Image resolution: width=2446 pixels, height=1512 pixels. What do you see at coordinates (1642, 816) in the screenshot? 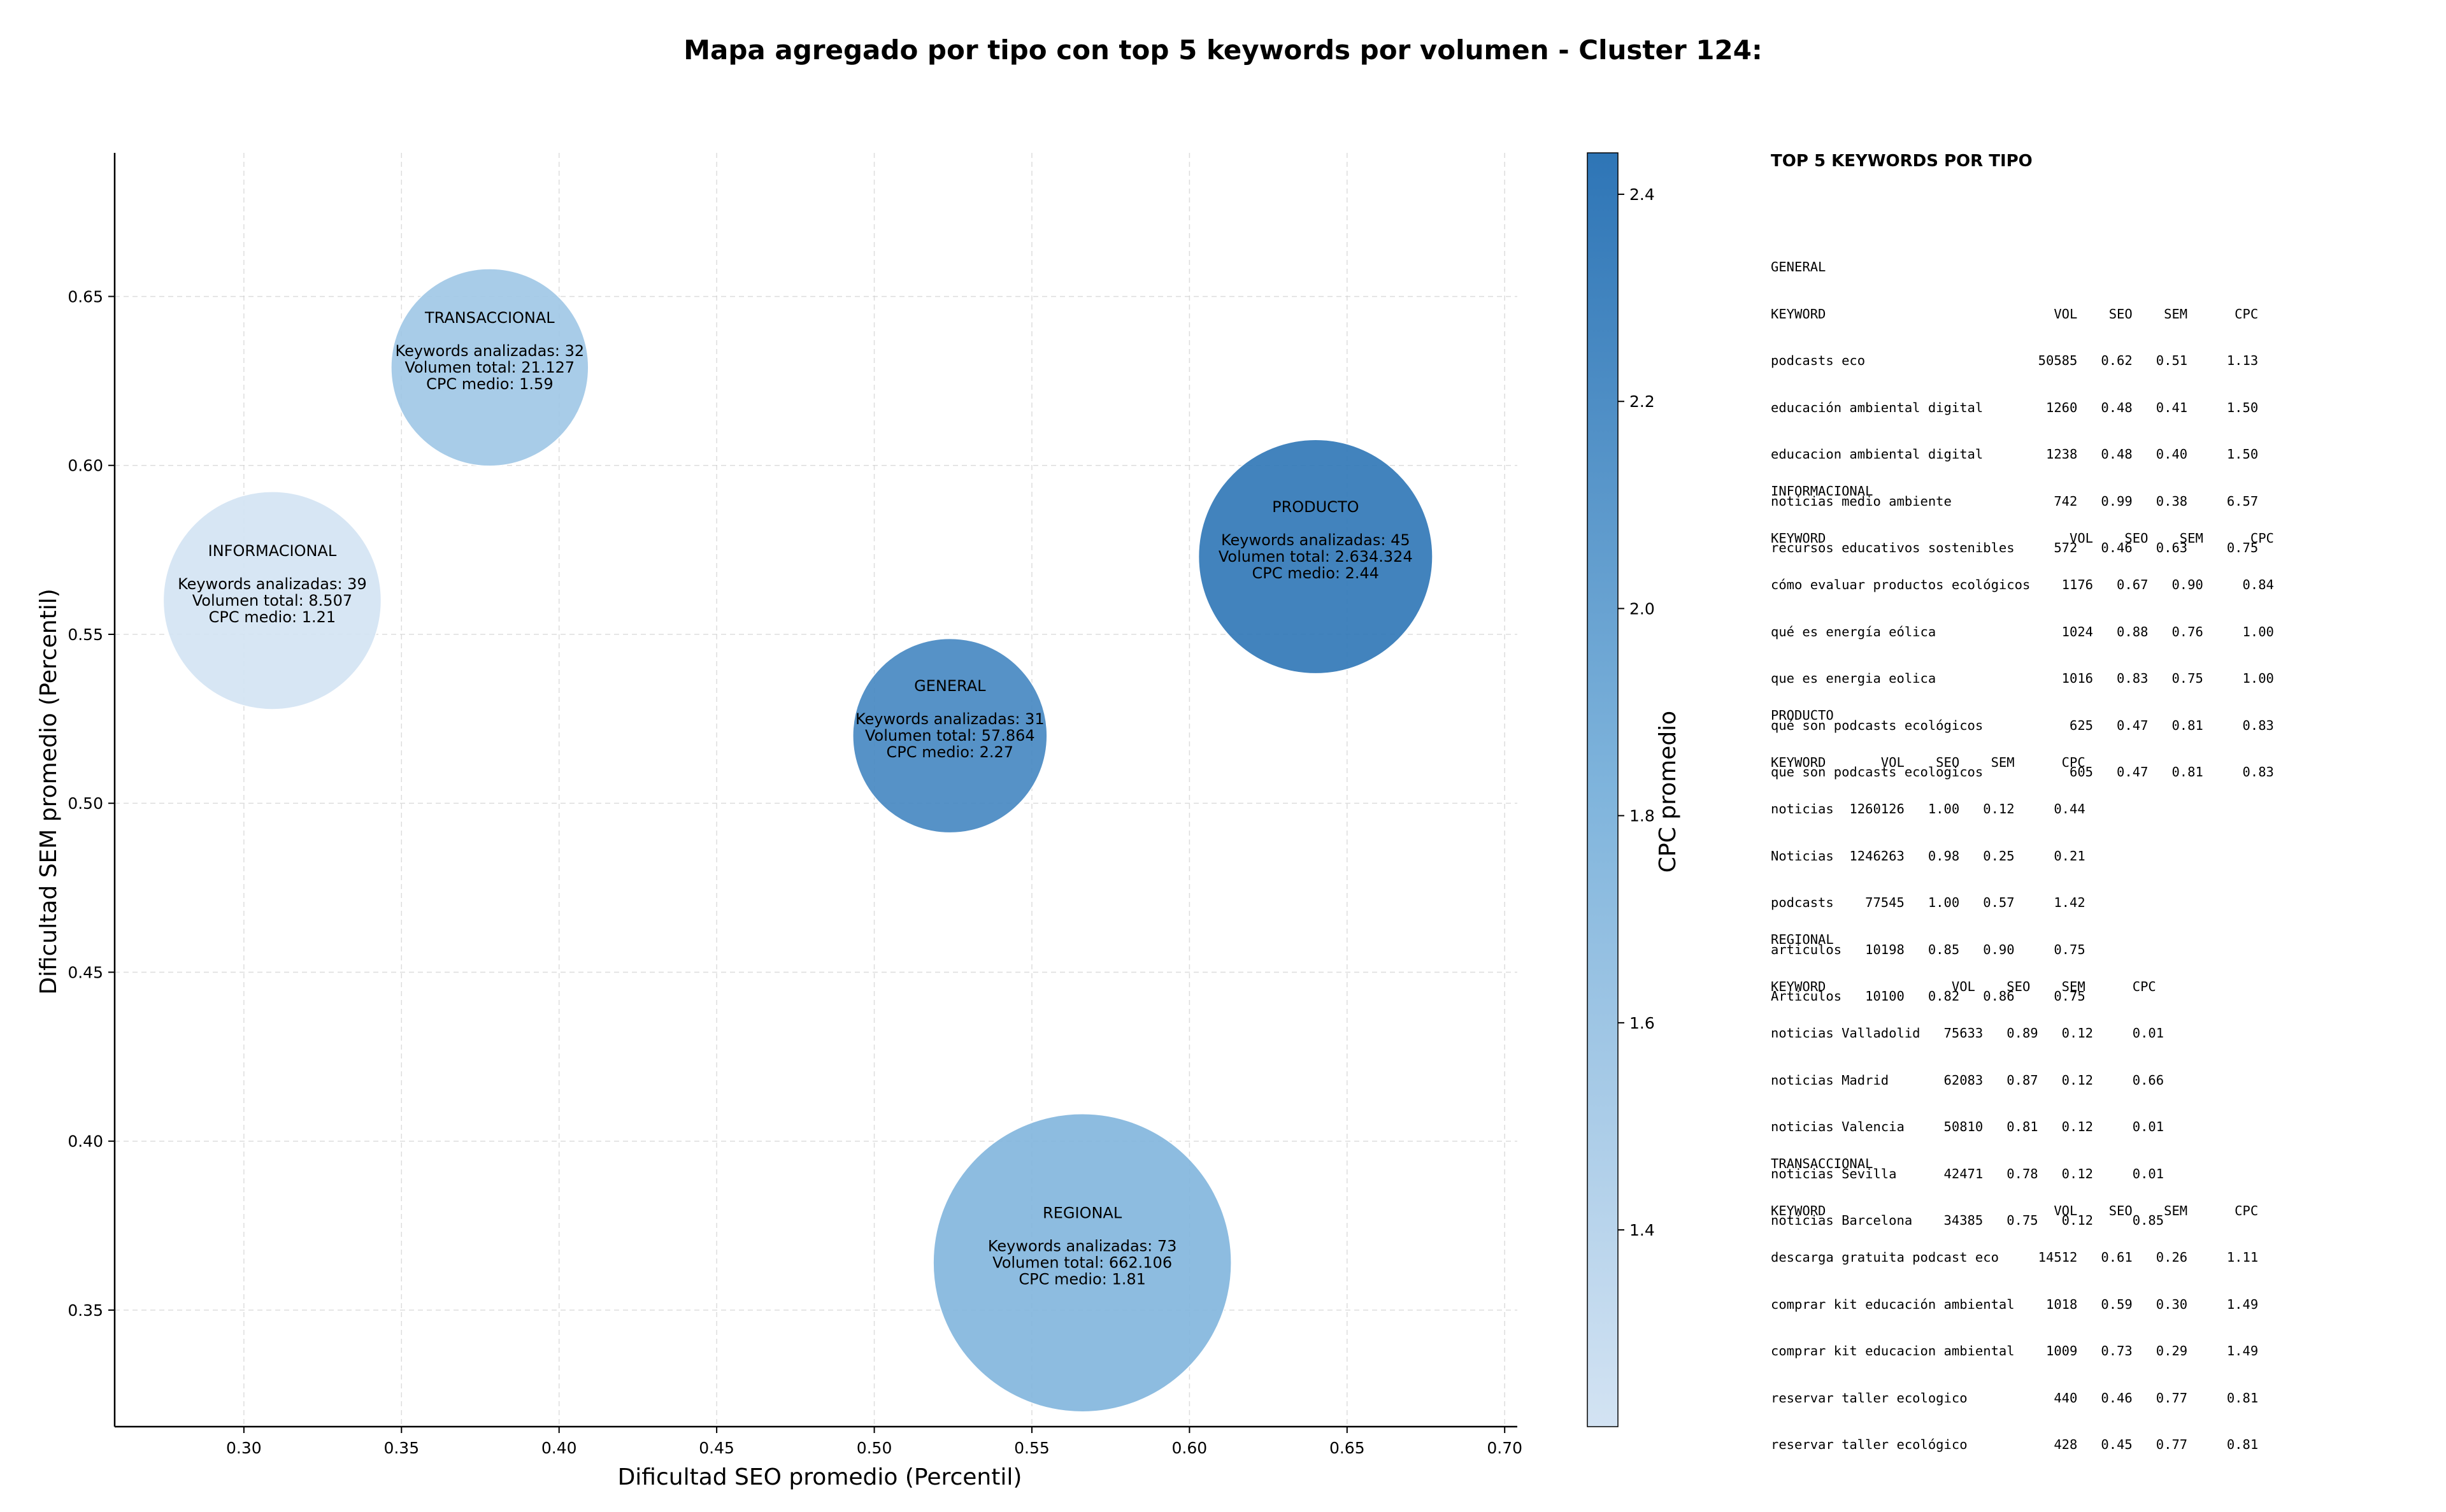
I see `colorbar-tick-label: 1.8` at bounding box center [1642, 816].